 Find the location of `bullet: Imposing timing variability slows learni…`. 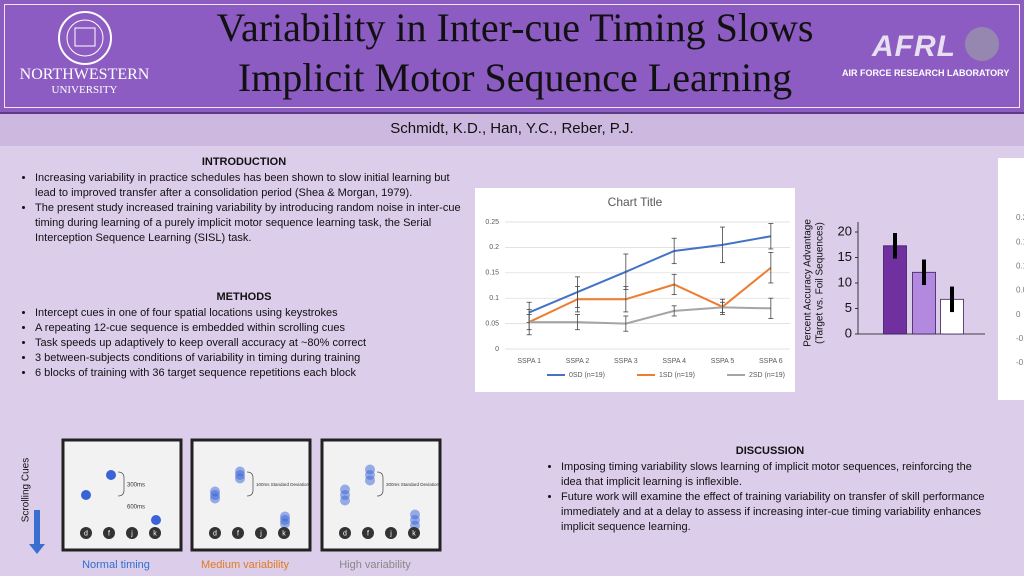

bullet: Imposing timing variability slows learni… is located at coordinates (777, 475).